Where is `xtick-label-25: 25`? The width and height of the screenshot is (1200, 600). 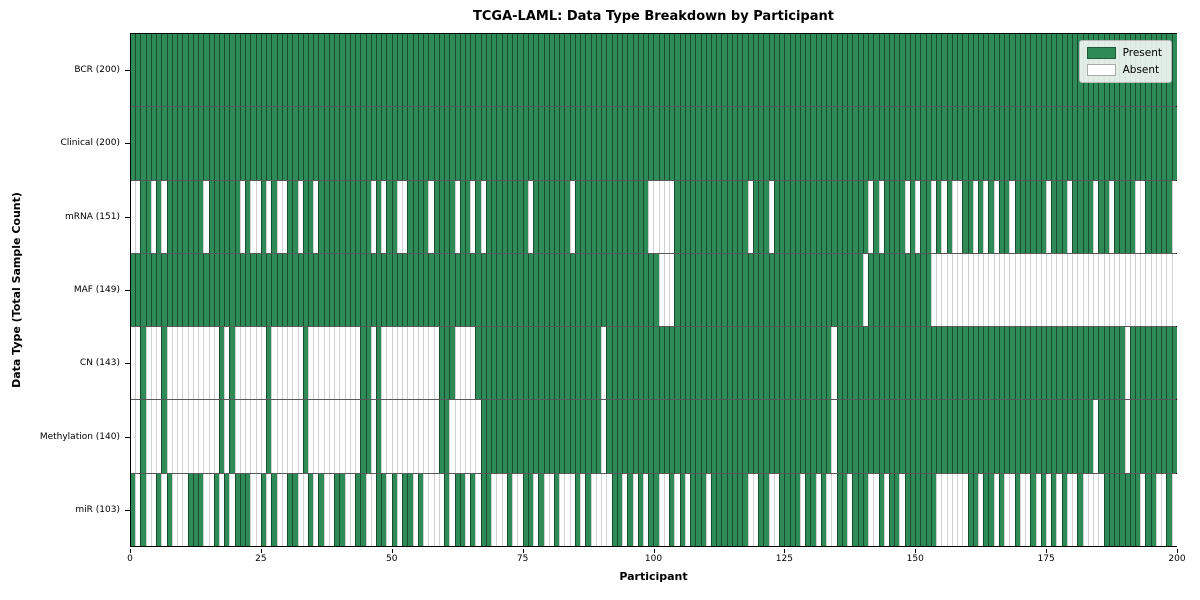
xtick-label-25: 25 is located at coordinates (261, 559).